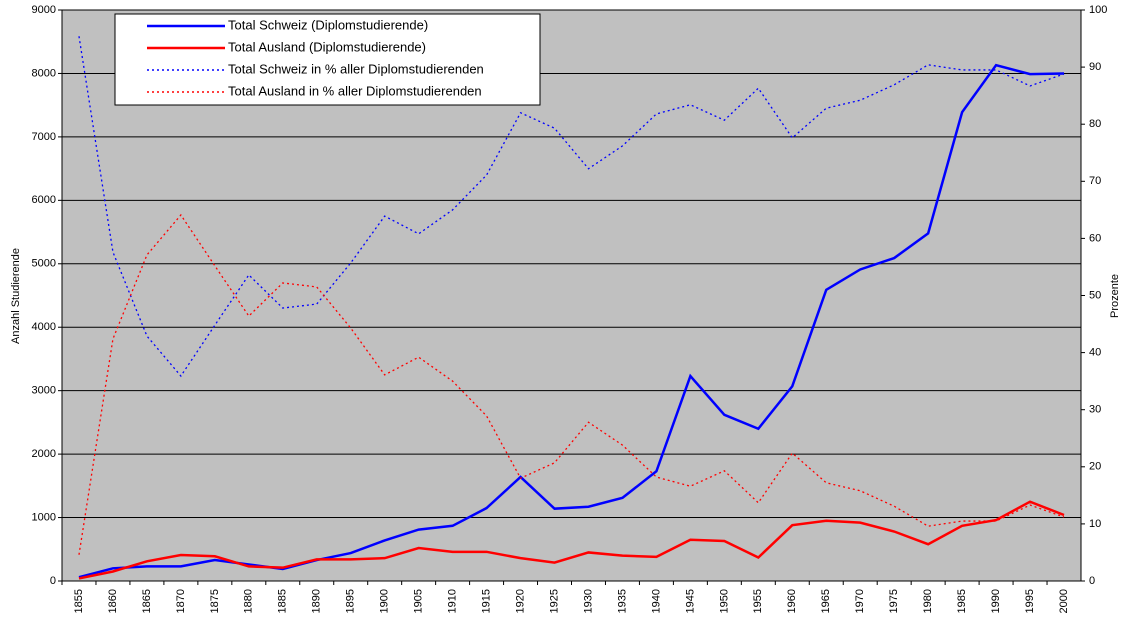 The width and height of the screenshot is (1127, 624). I want to click on x-tick-label: 1875, so click(215, 601).